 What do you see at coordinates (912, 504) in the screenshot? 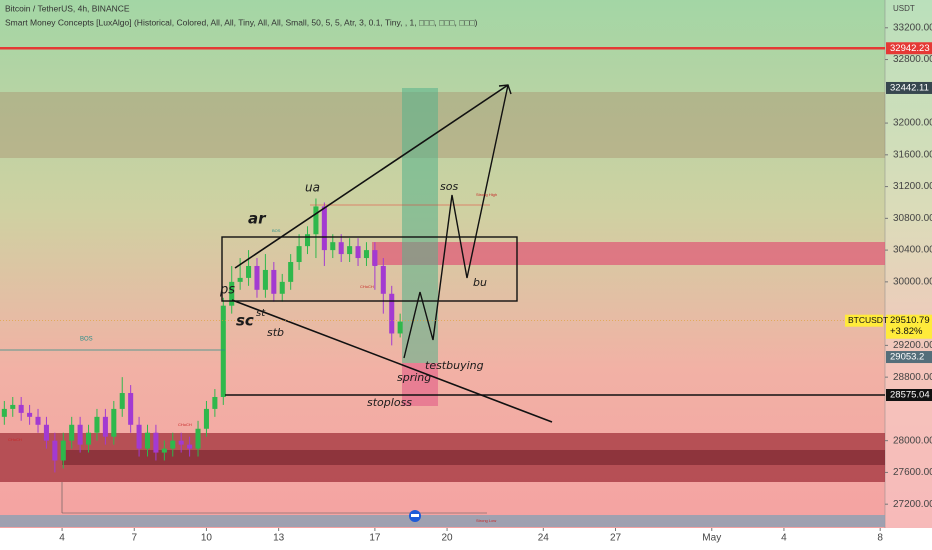
I see `y-tick-label: 27200.00` at bounding box center [912, 504].